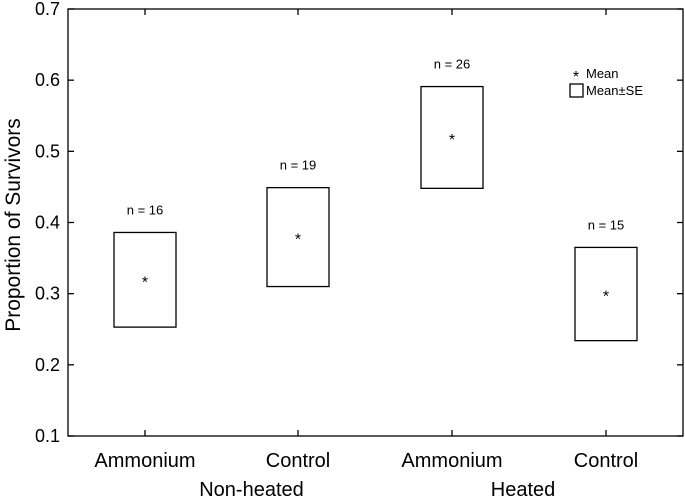 The image size is (685, 501). I want to click on y-tick-label: 0.6, so click(47, 80).